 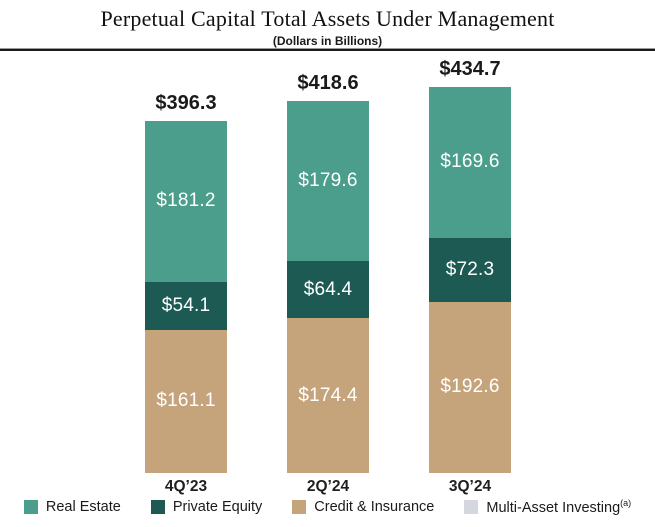 I want to click on bar-segment-value: $64.4, so click(x=328, y=289).